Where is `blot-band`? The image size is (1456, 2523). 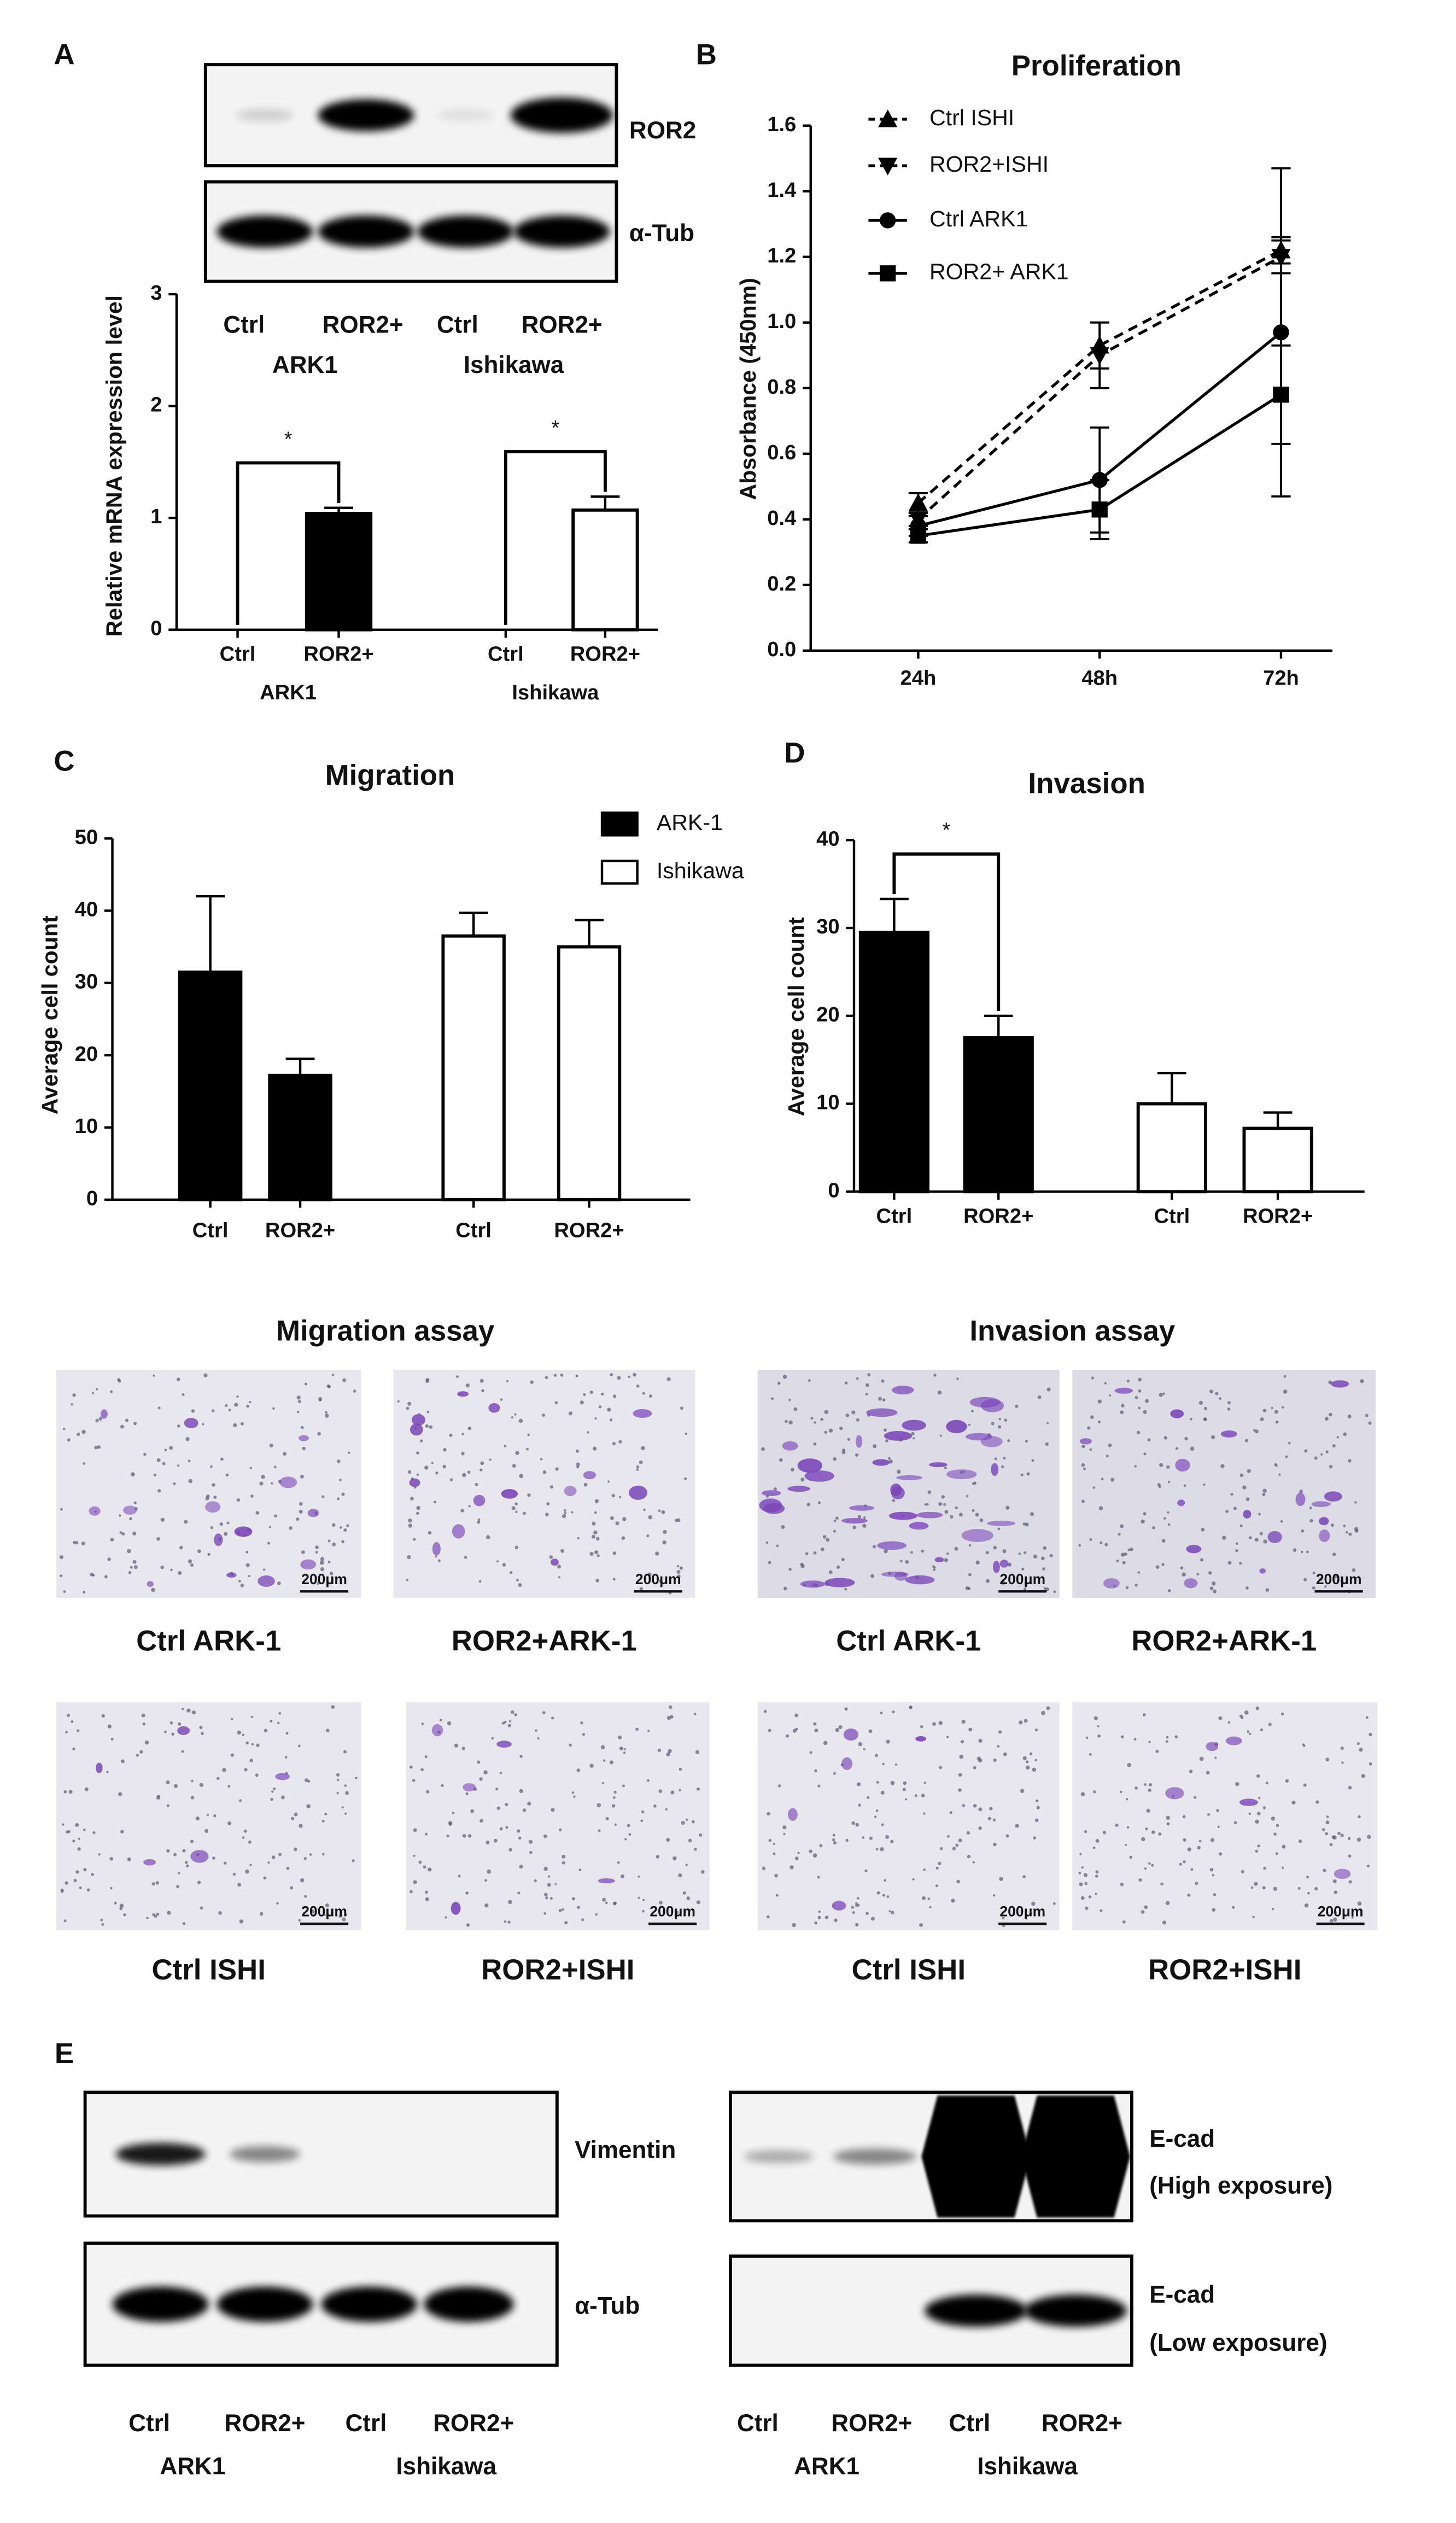
blot-band is located at coordinates (366, 231).